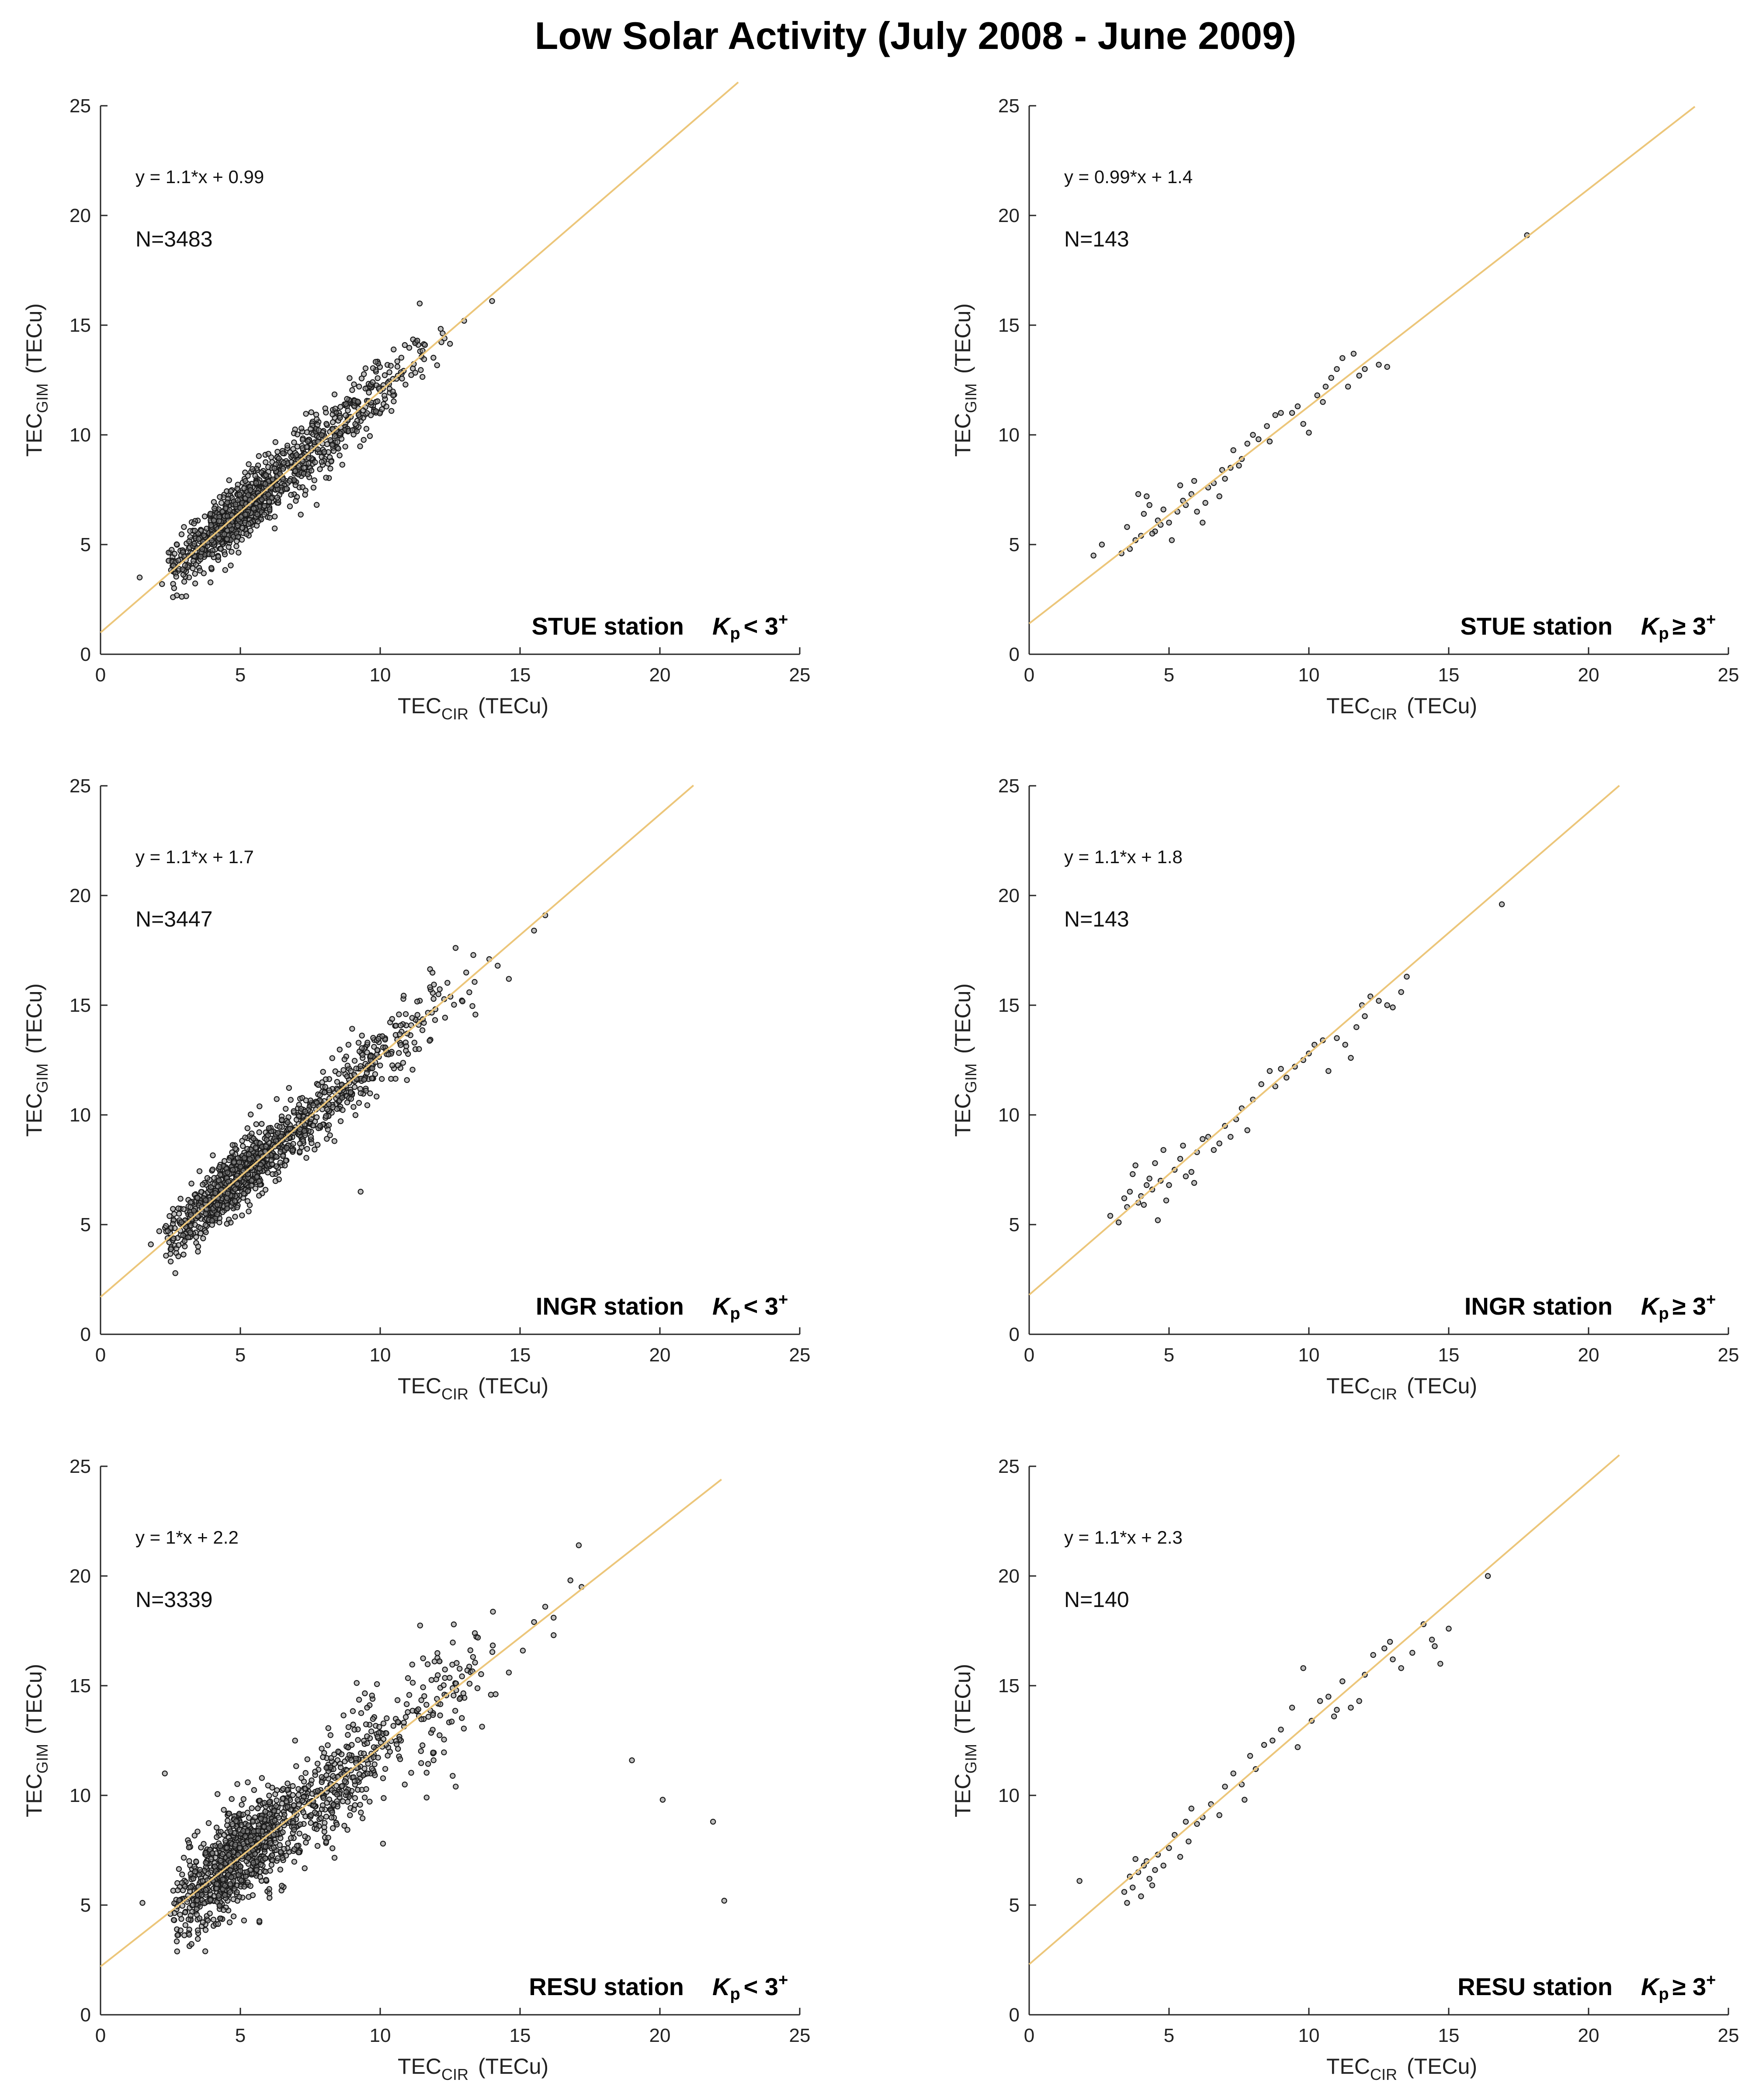 The width and height of the screenshot is (1759, 2100). I want to click on y-tick-label: 0, so click(85, 1334).